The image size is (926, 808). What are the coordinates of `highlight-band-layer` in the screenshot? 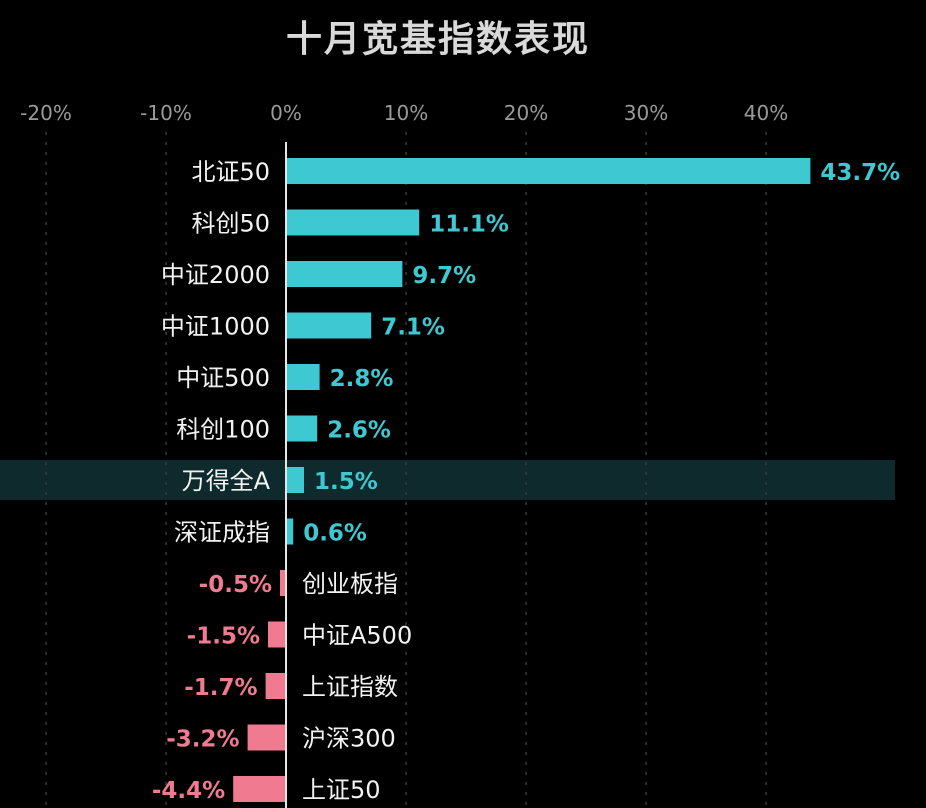 It's located at (447, 480).